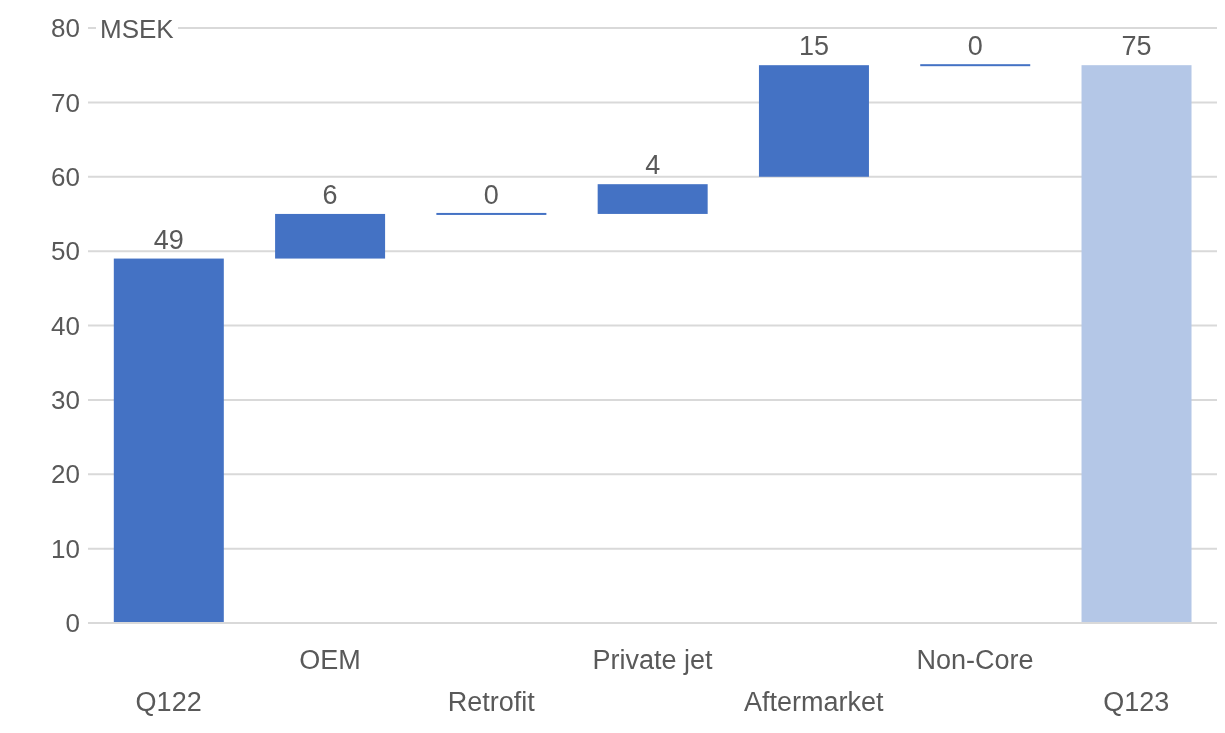 Image resolution: width=1225 pixels, height=733 pixels. Describe the element at coordinates (813, 46) in the screenshot. I see `data-label: 15` at that location.